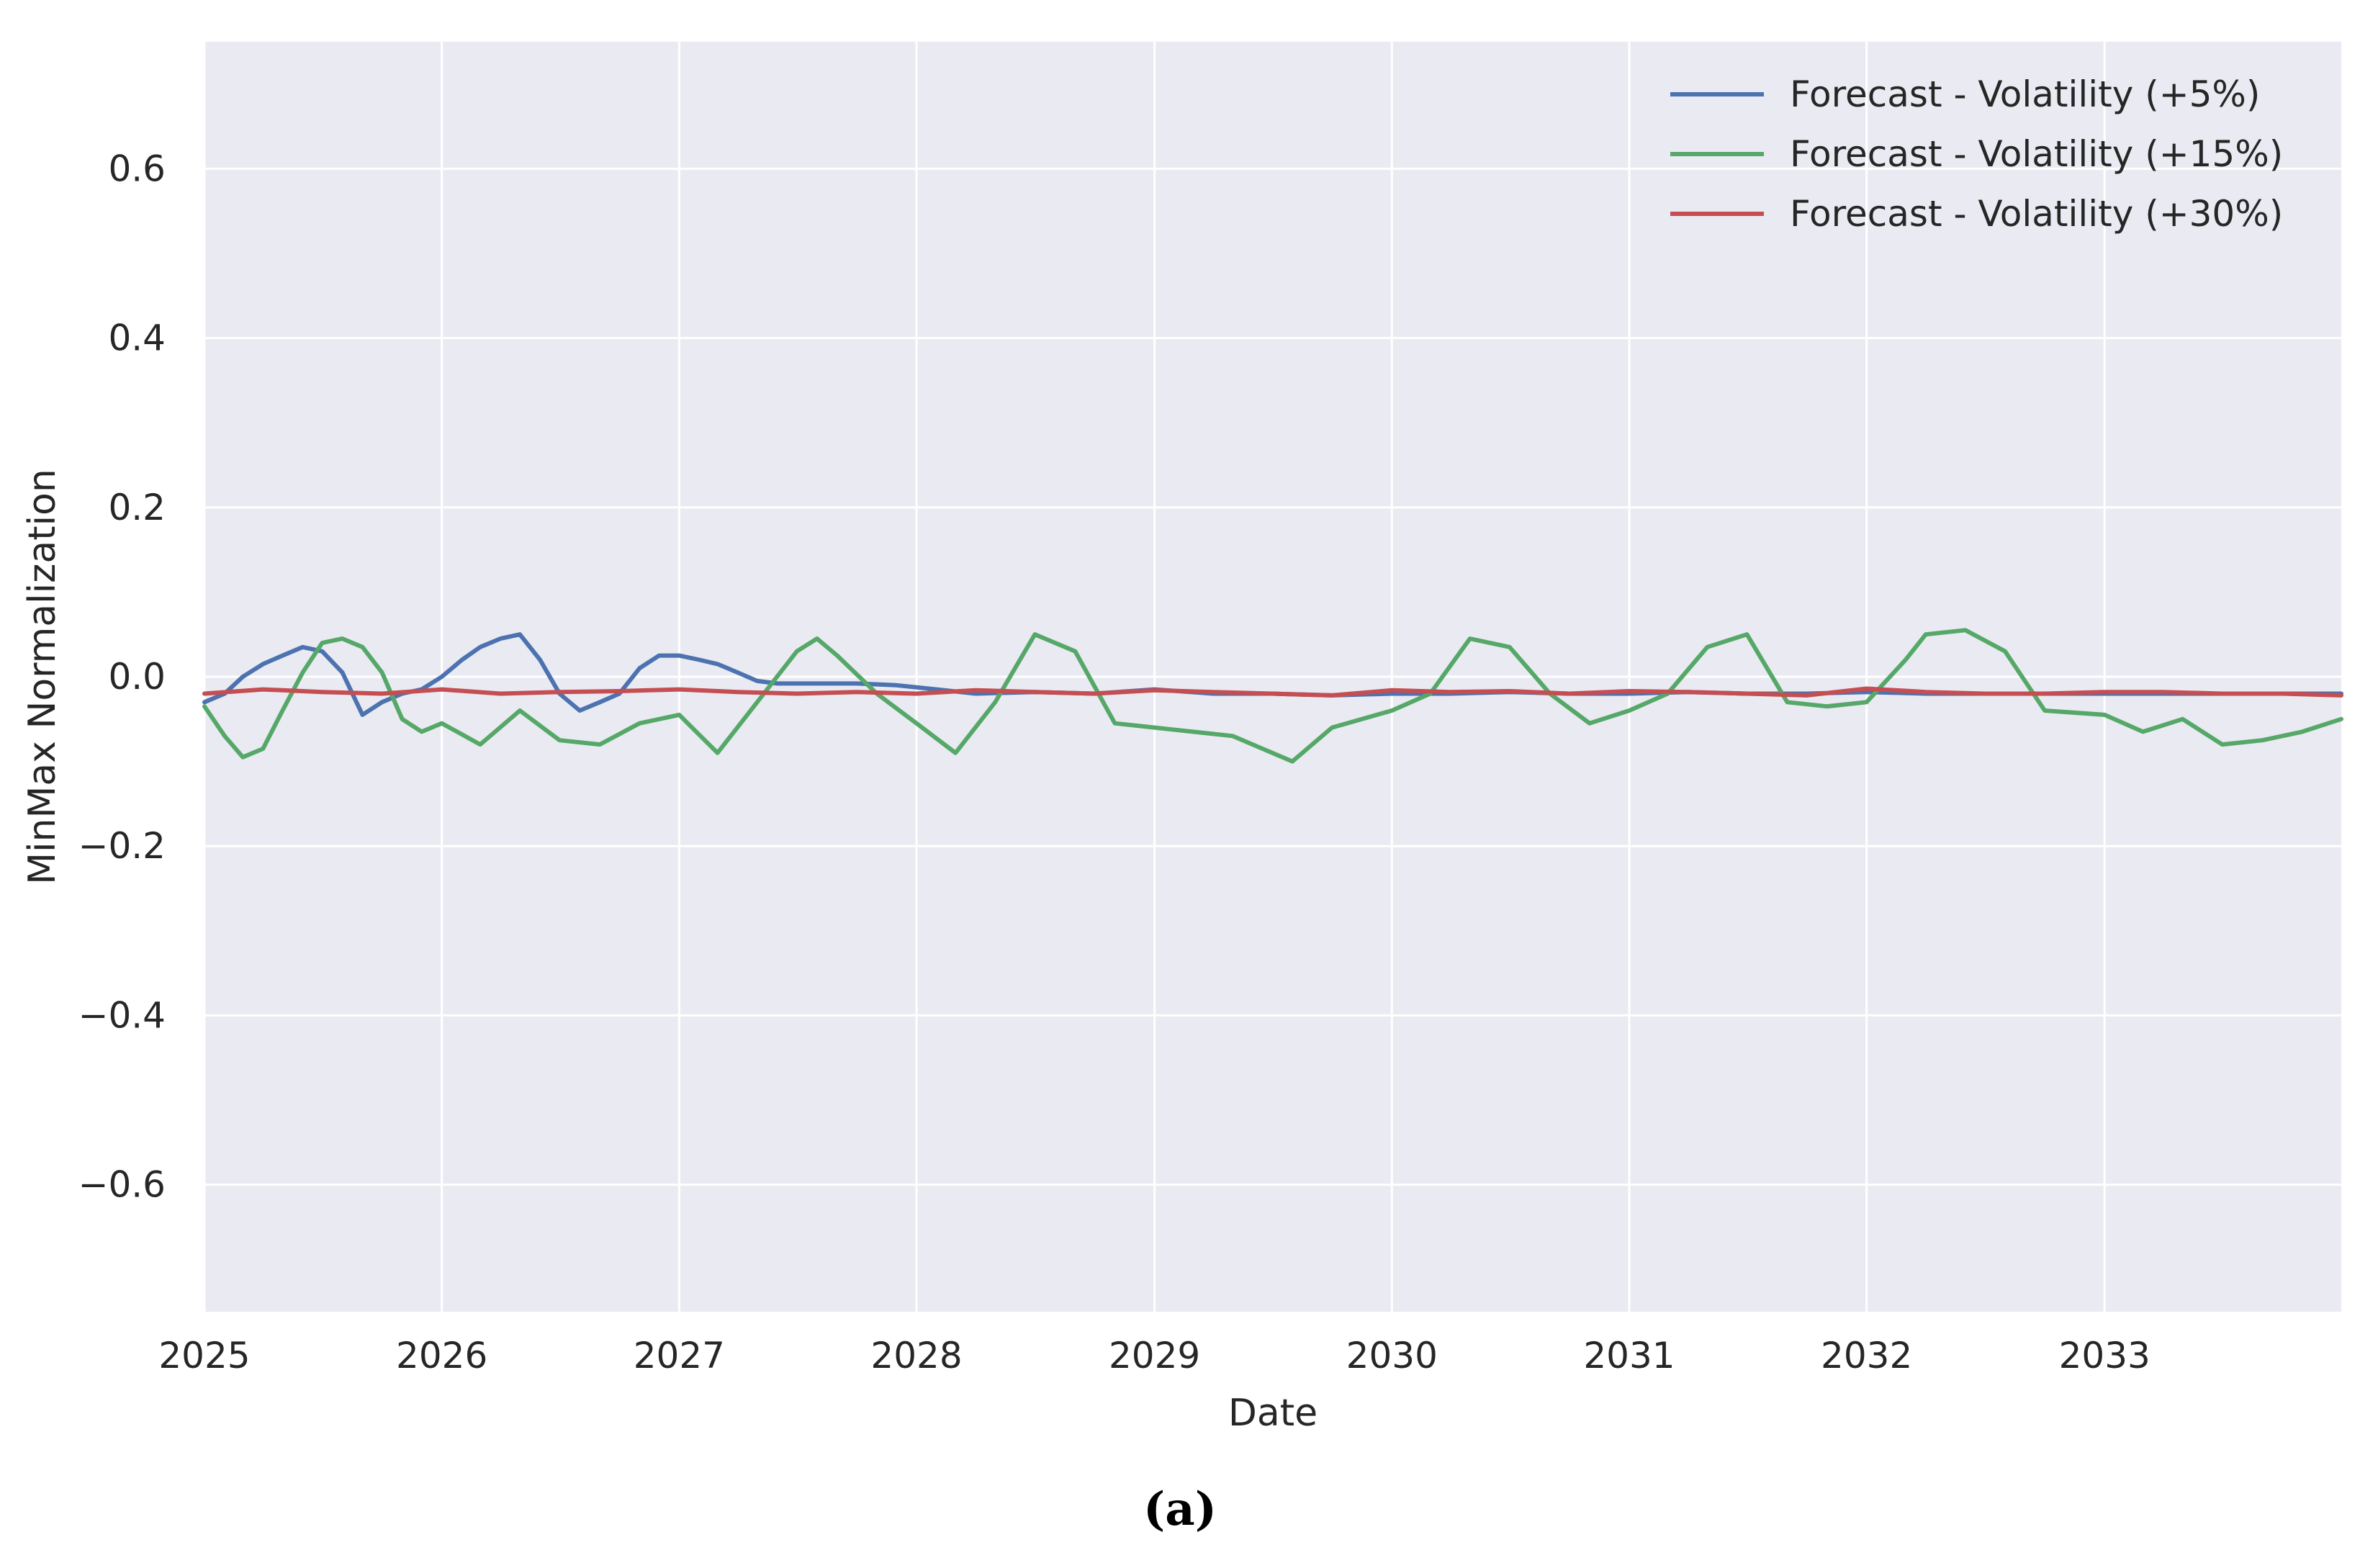 The image size is (2360, 1568). Describe the element at coordinates (1273, 1413) in the screenshot. I see `x-axis-title: Date` at that location.